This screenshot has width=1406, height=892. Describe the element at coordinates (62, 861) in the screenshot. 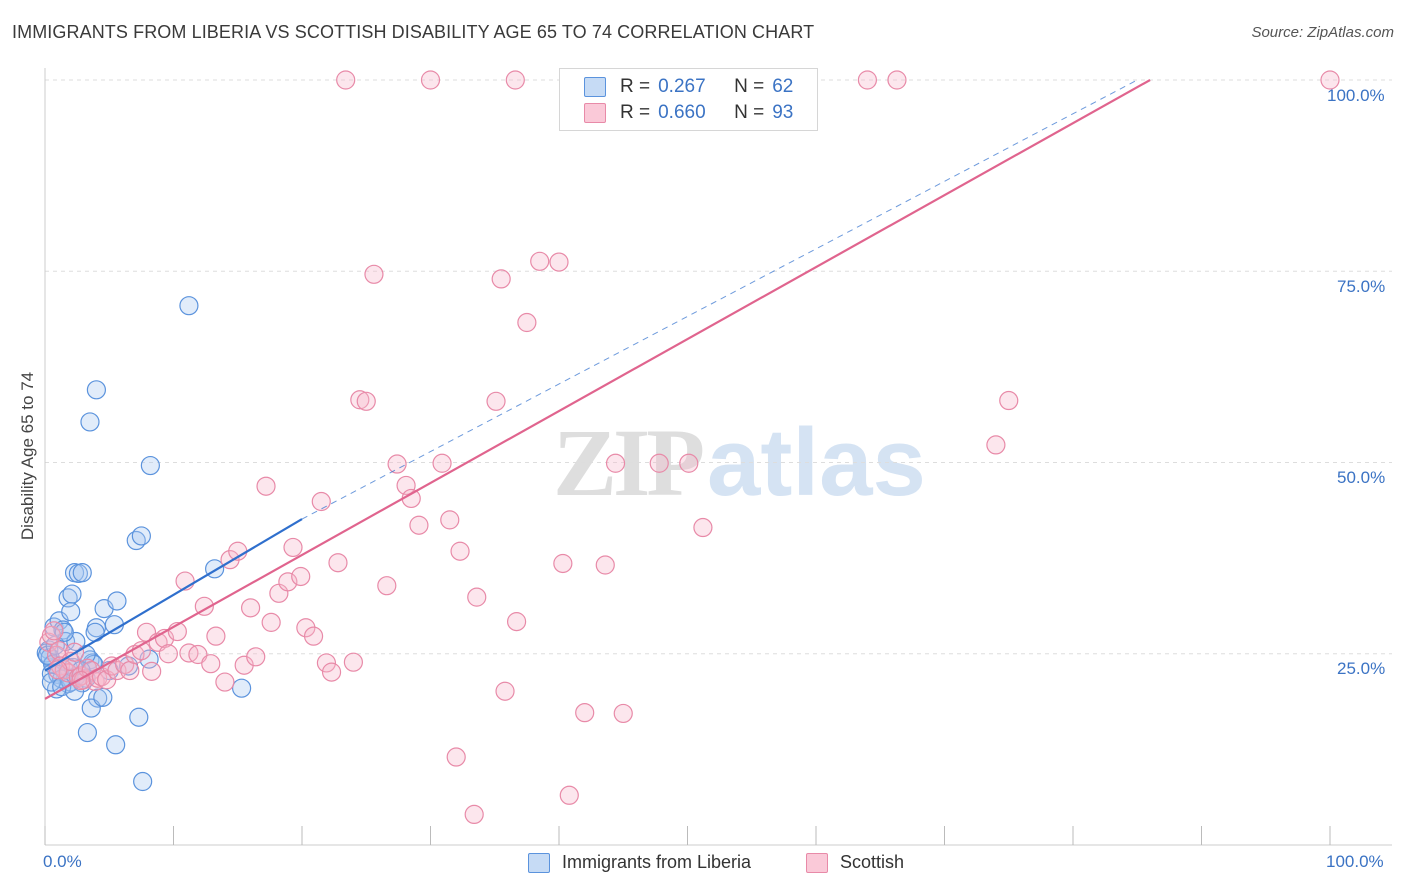

I see `x-tick-label-min: 0.0%` at that location.